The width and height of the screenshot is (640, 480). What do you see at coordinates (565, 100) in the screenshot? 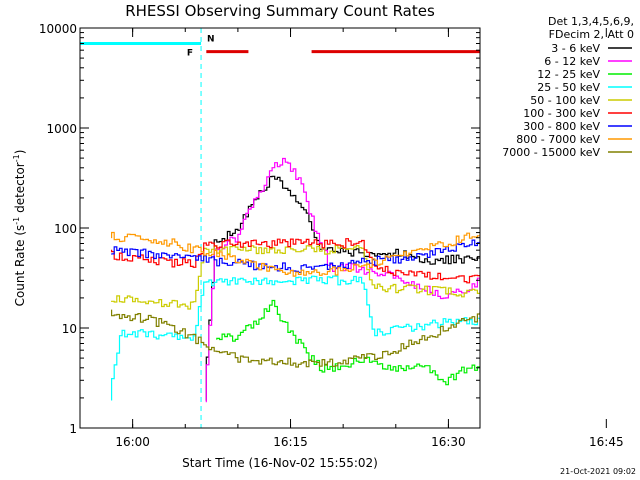
I see `legend-label: 50 - 100 keV` at bounding box center [565, 100].